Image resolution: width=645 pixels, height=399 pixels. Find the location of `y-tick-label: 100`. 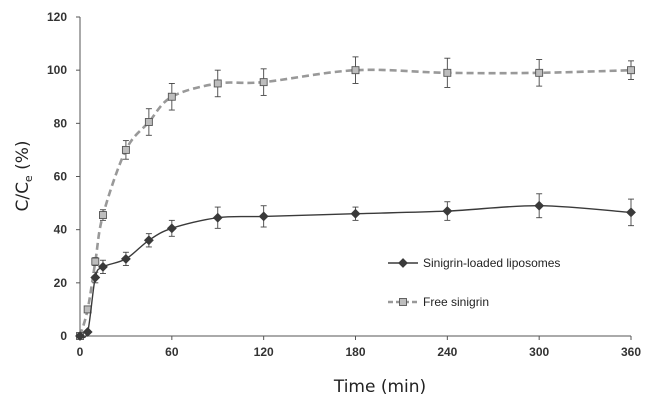

y-tick-label: 100 is located at coordinates (57, 70).